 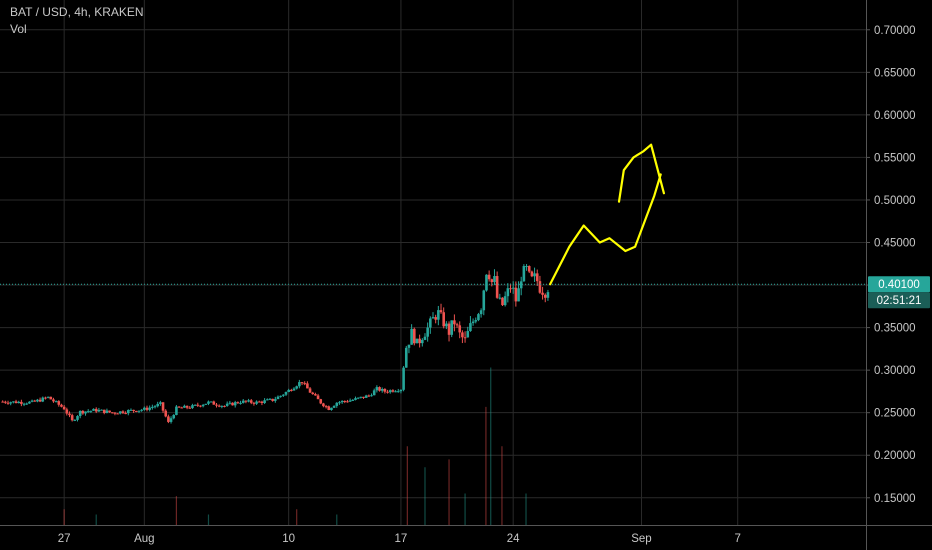 I want to click on price-tick-label: 0.60000, so click(x=895, y=116).